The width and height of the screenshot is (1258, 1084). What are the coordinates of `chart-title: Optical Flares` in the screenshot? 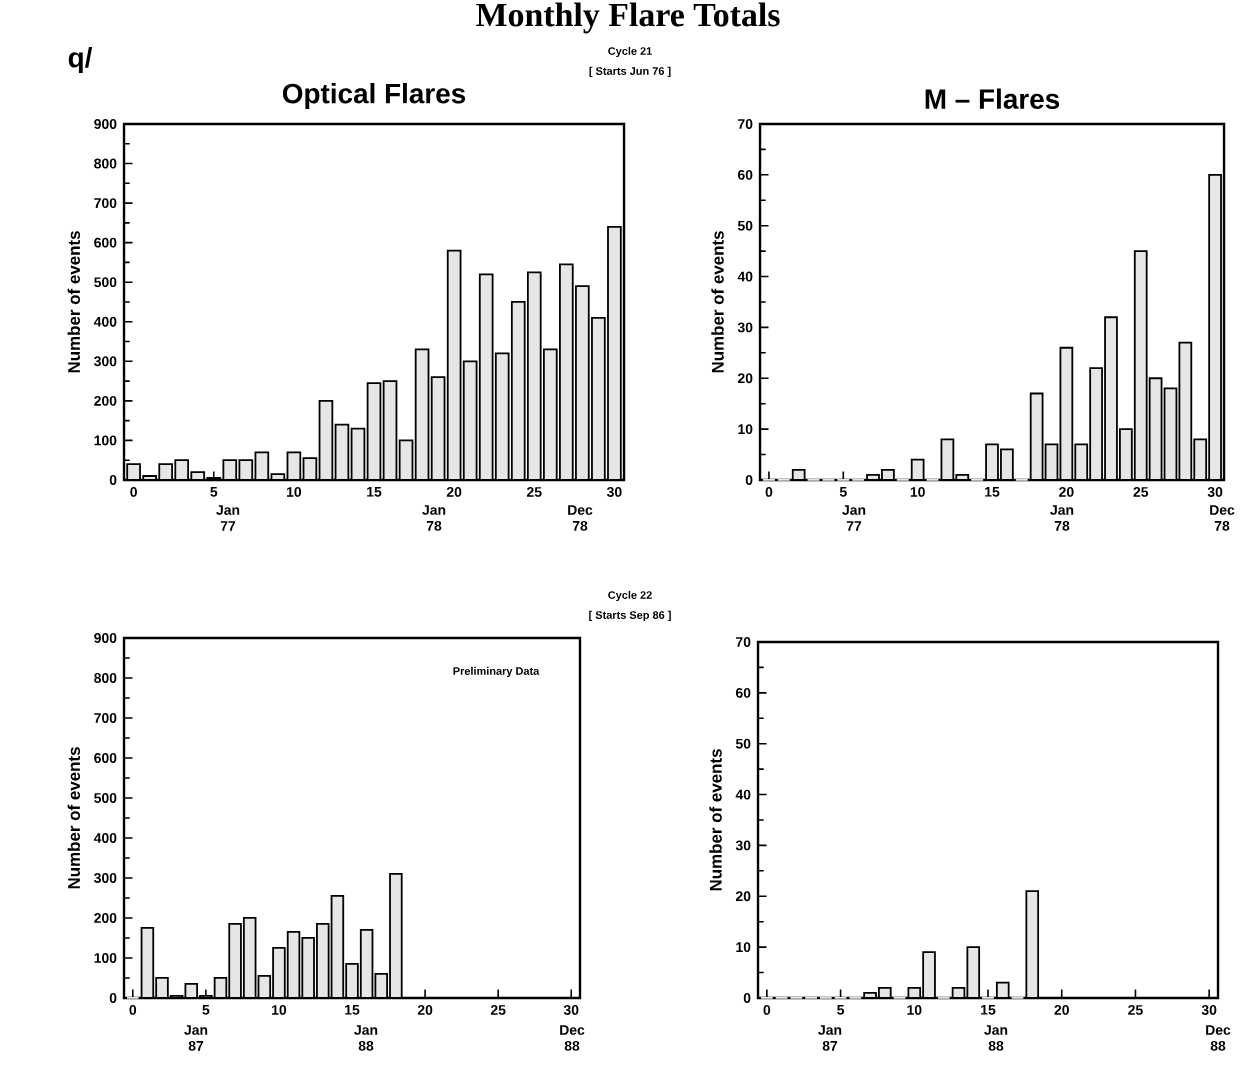 It's located at (374, 95).